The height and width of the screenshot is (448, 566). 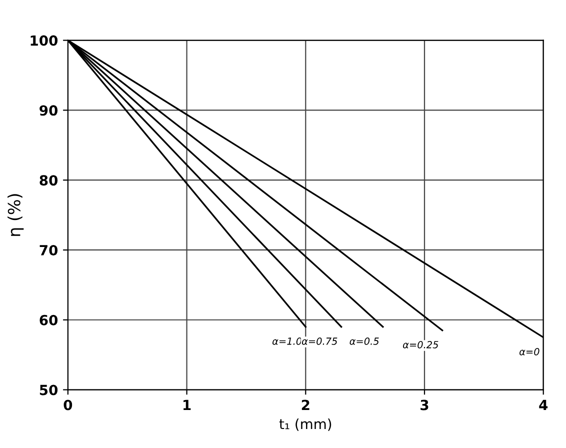 What do you see at coordinates (420, 344) in the screenshot?
I see `series-label: α=0.25` at bounding box center [420, 344].